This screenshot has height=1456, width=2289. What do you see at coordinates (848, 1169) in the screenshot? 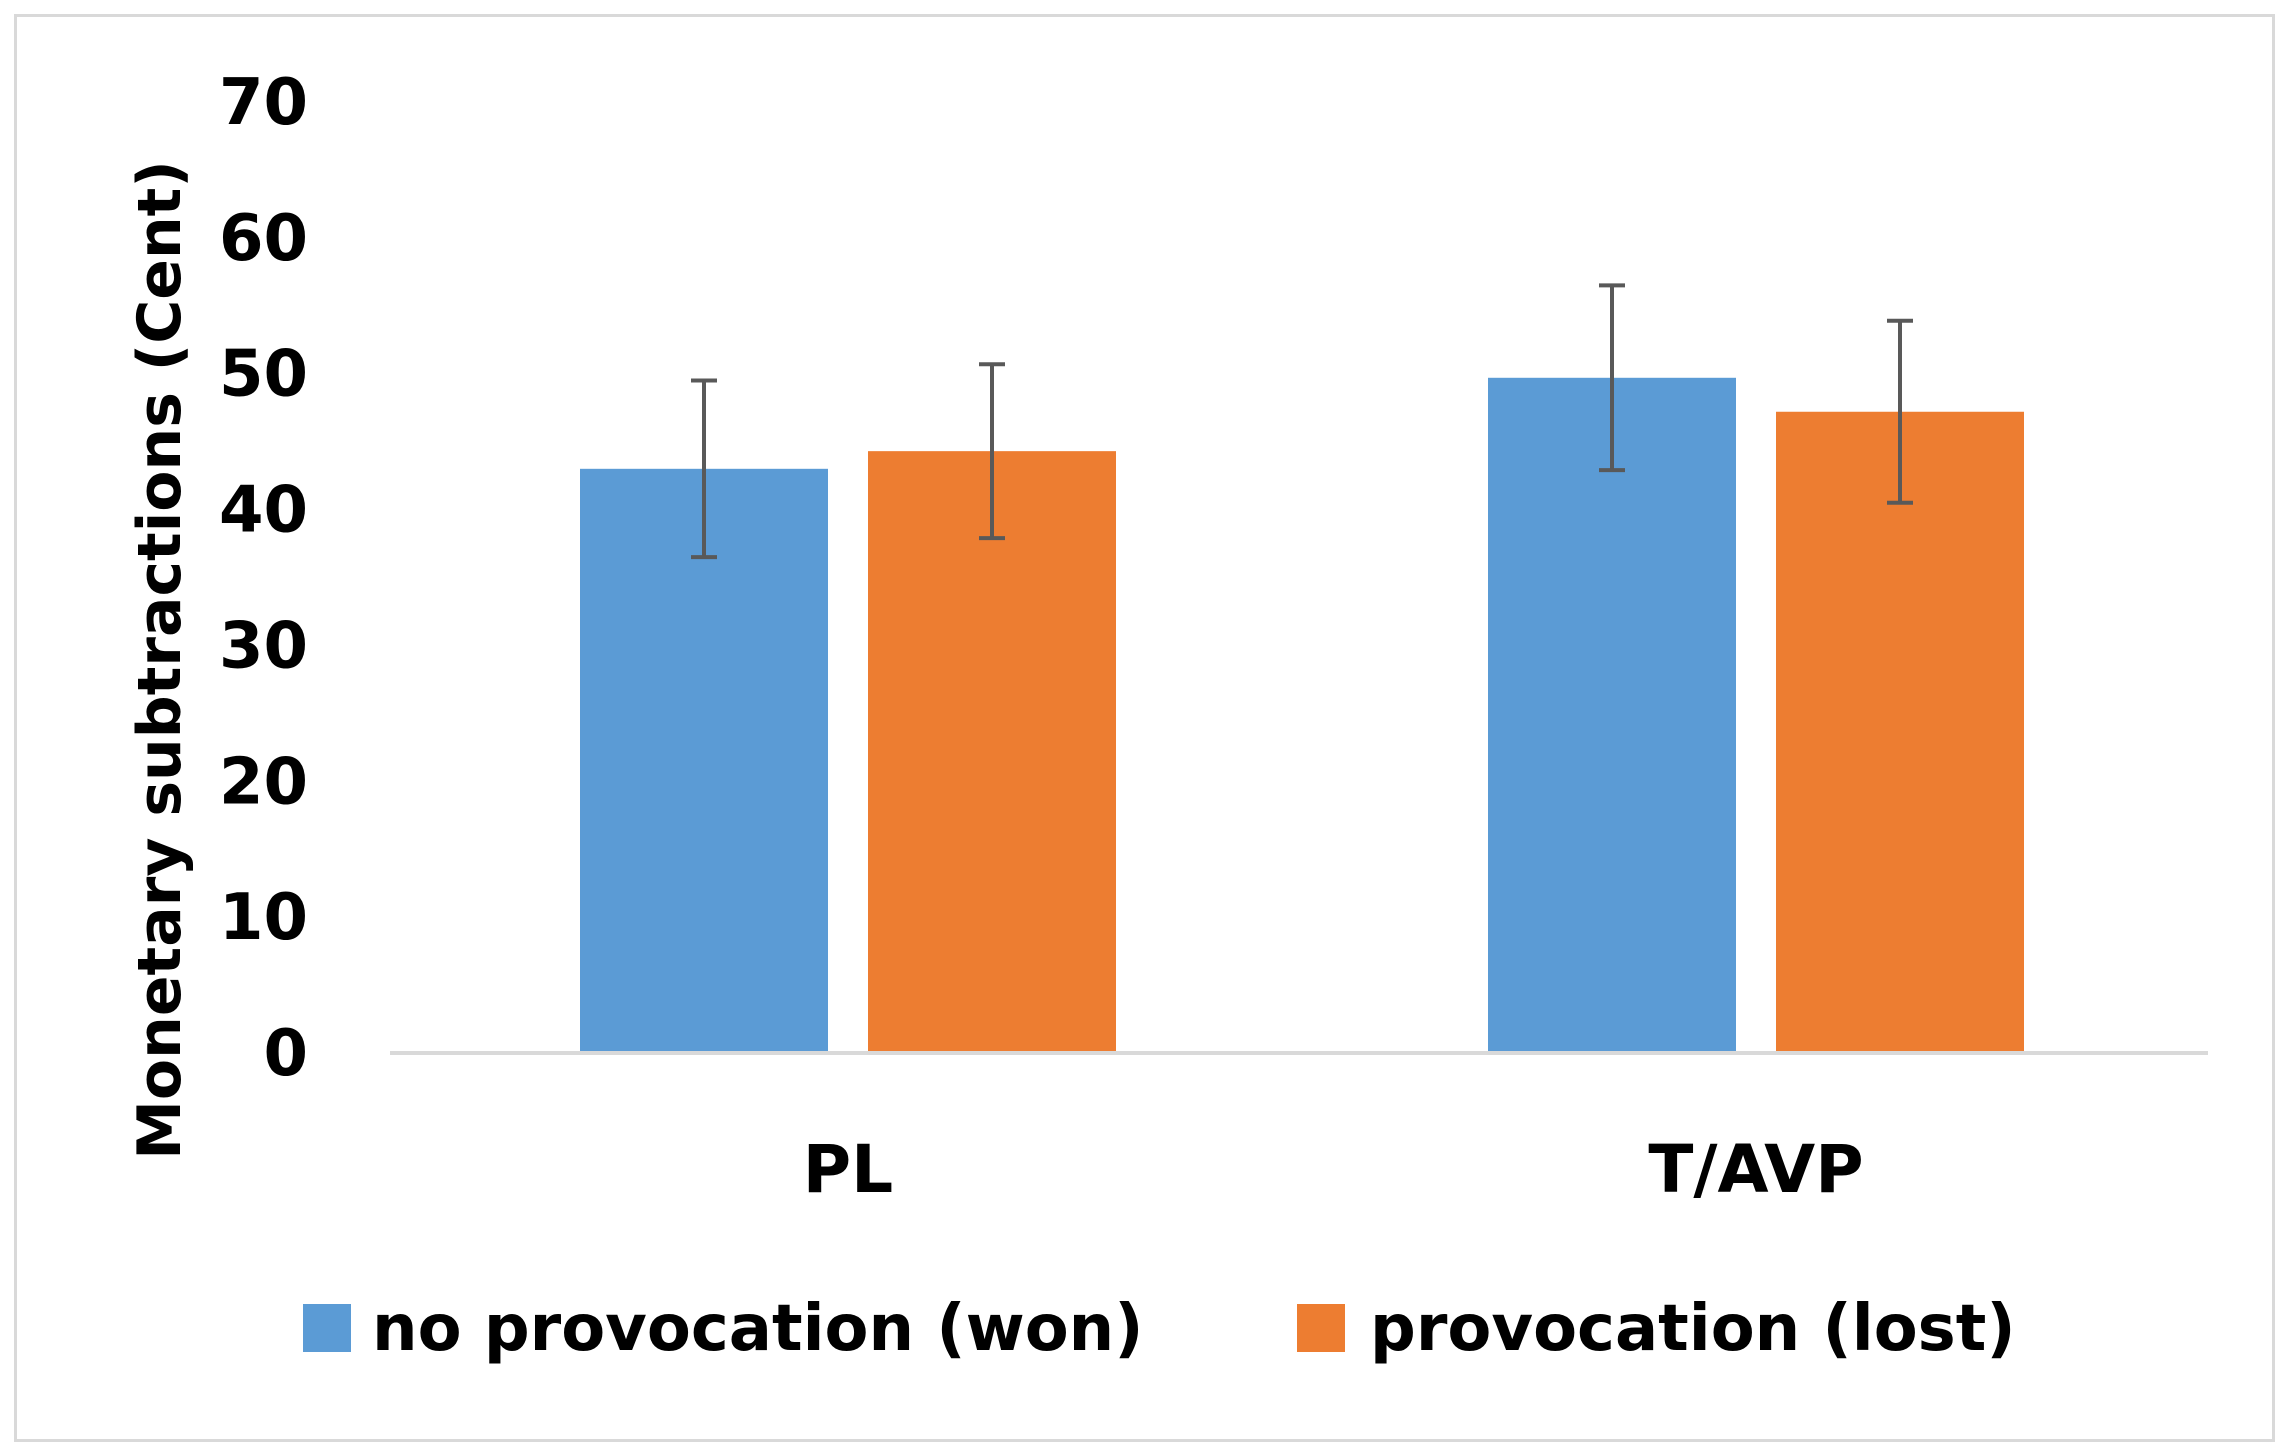
I see `x-tick-label: PL` at bounding box center [848, 1169].